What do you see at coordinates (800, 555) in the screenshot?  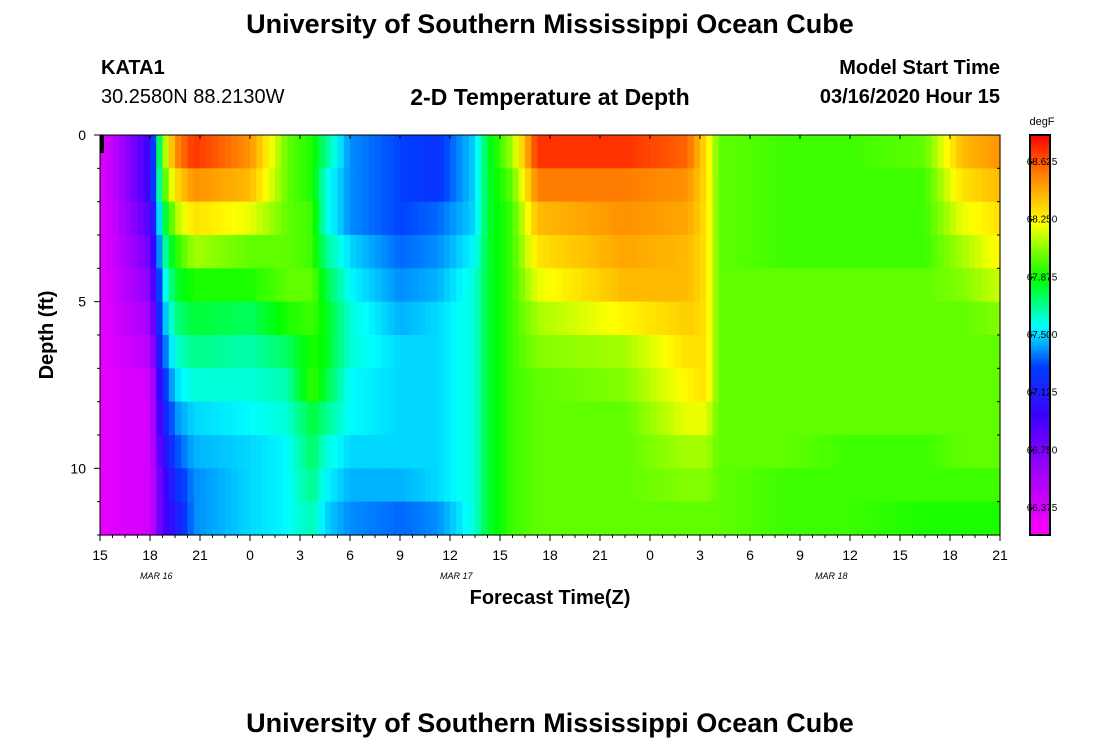 I see `x-tick-label: 9` at bounding box center [800, 555].